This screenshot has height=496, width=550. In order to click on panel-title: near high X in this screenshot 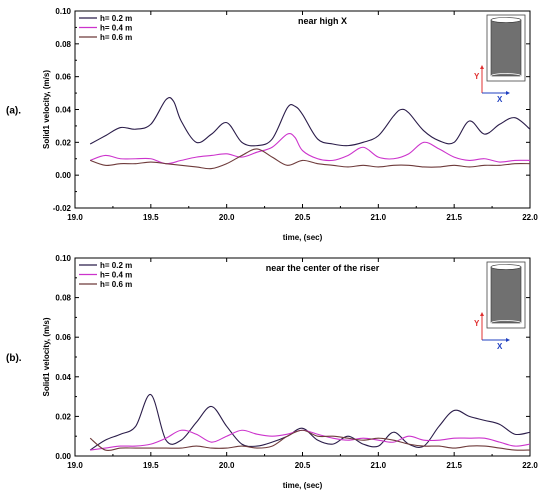, I will do `click(322, 21)`.